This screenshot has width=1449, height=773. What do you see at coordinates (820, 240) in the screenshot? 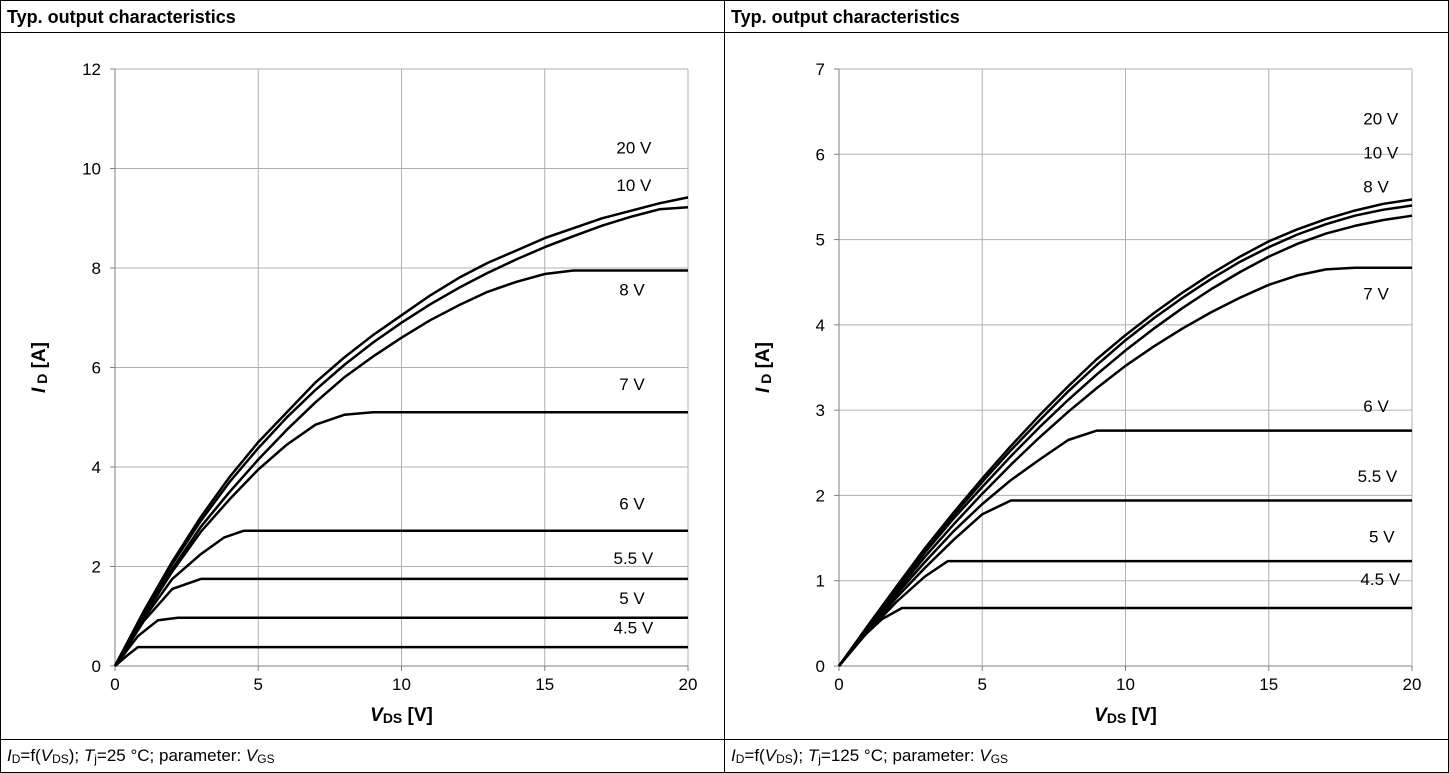
I see `y-tick-label: 5` at bounding box center [820, 240].